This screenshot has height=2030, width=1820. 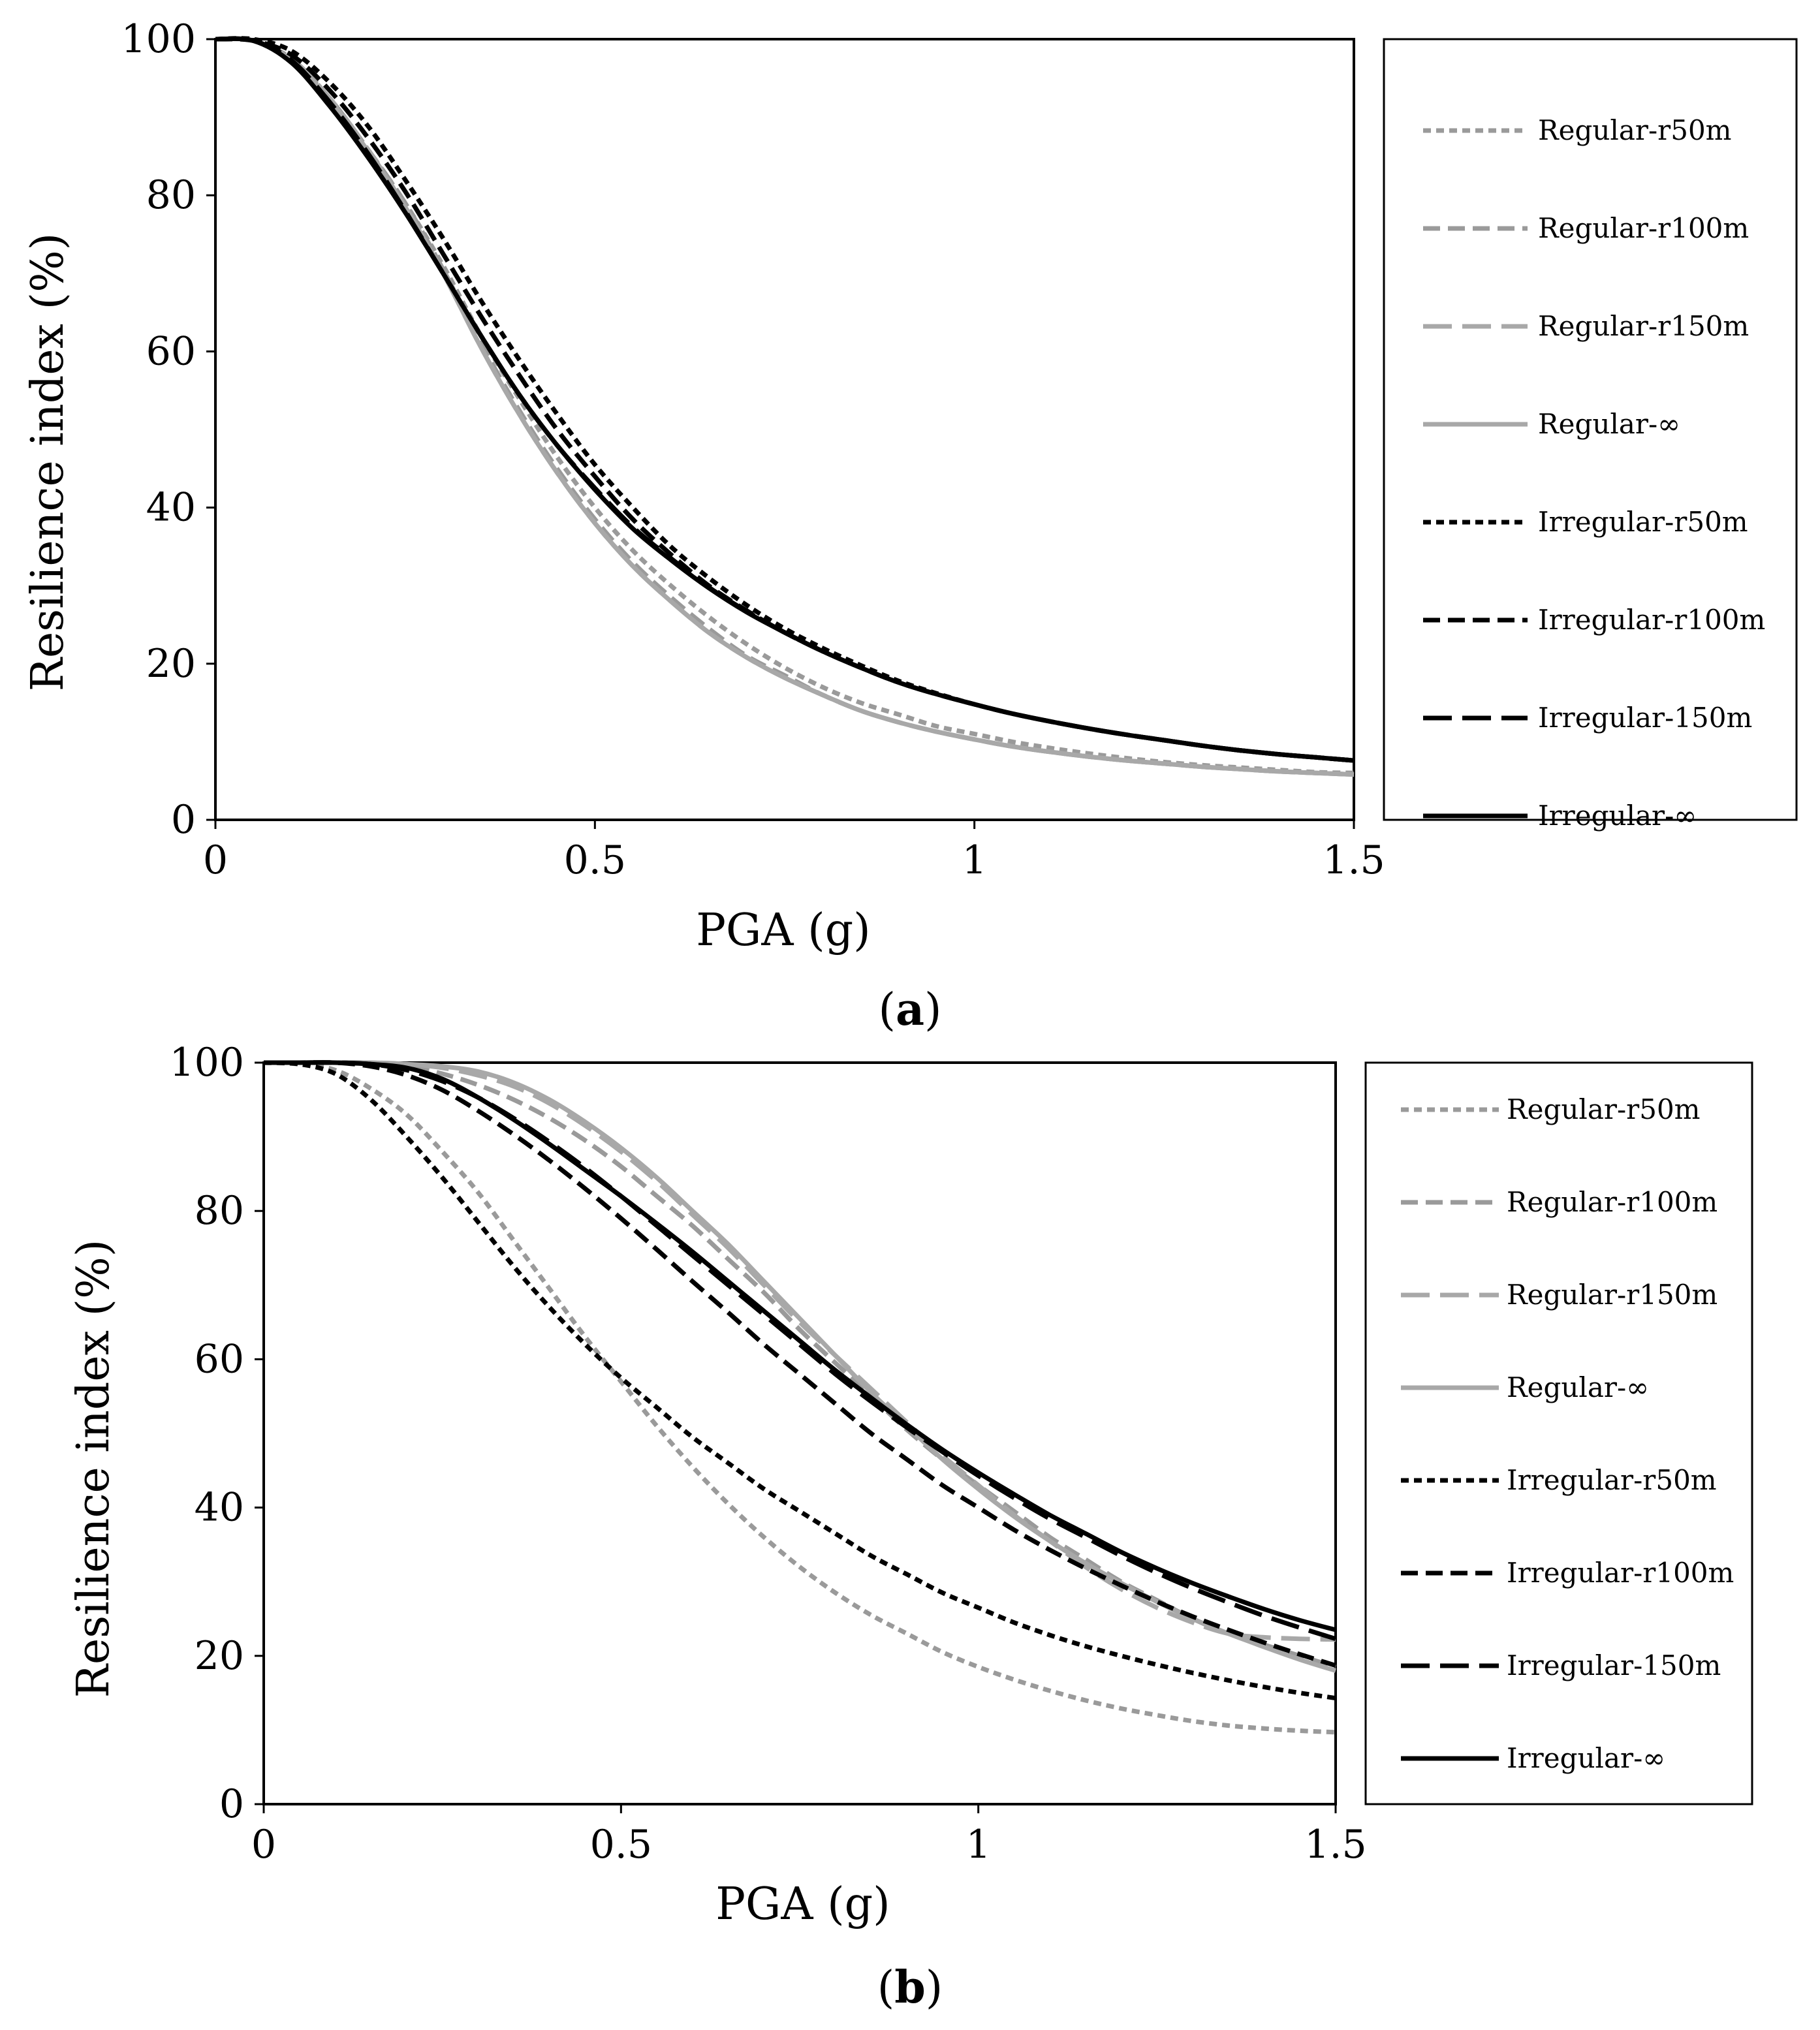 I want to click on panel-a-y-axis-title: Resilience index (%), so click(x=48, y=463).